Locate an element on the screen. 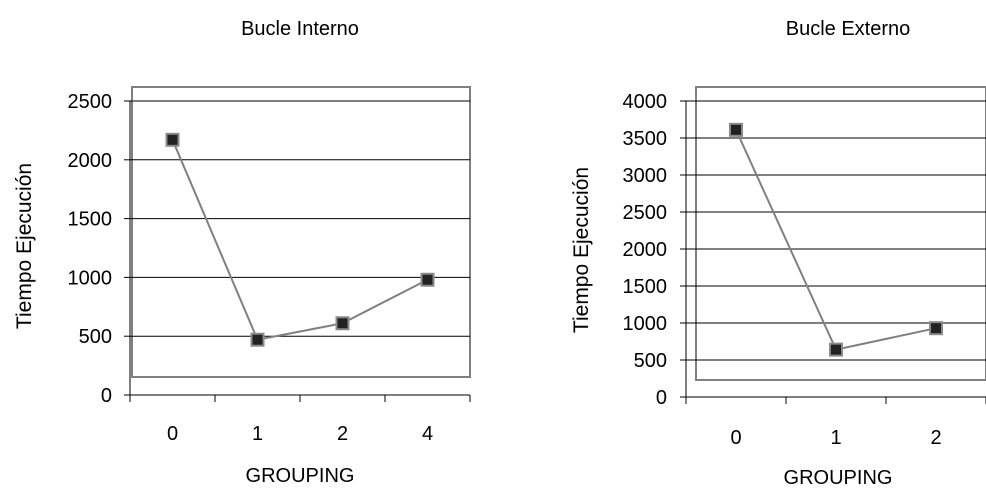 This screenshot has width=986, height=489. y-tick-label: 4000 is located at coordinates (645, 102).